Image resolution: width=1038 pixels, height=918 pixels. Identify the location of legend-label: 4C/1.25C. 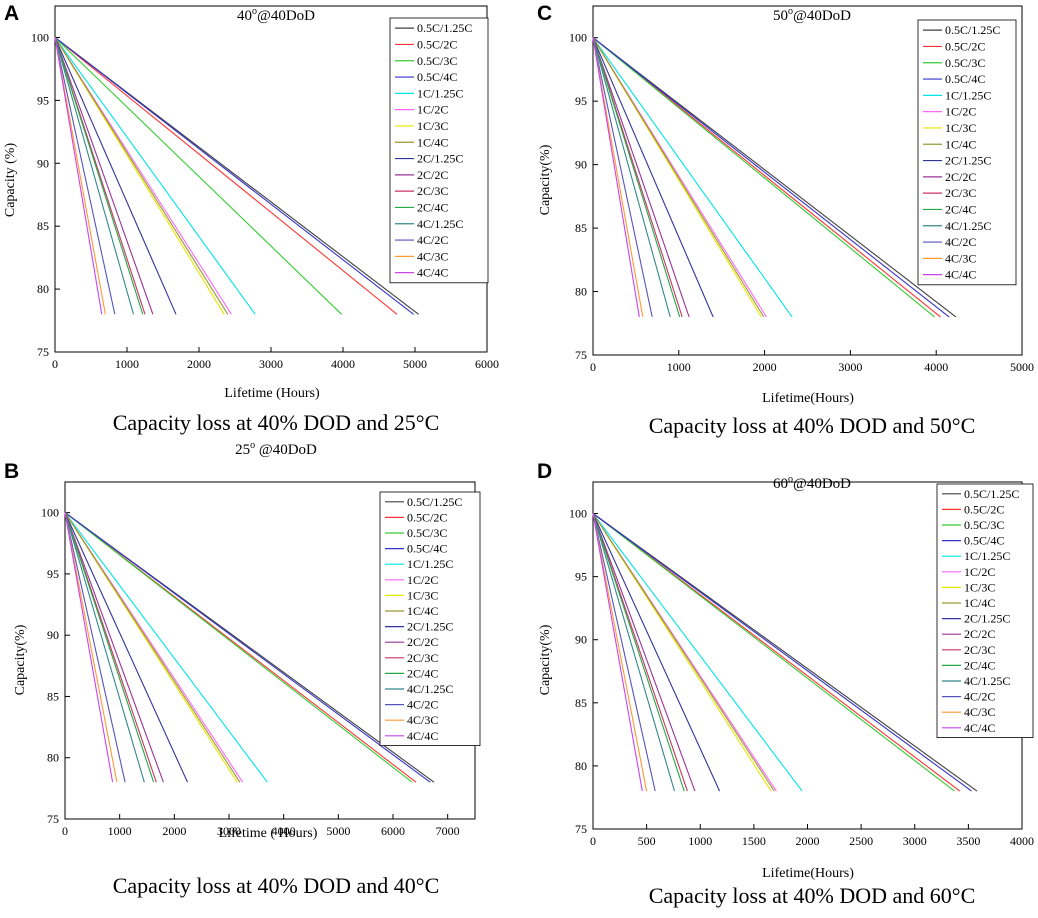
(968, 226).